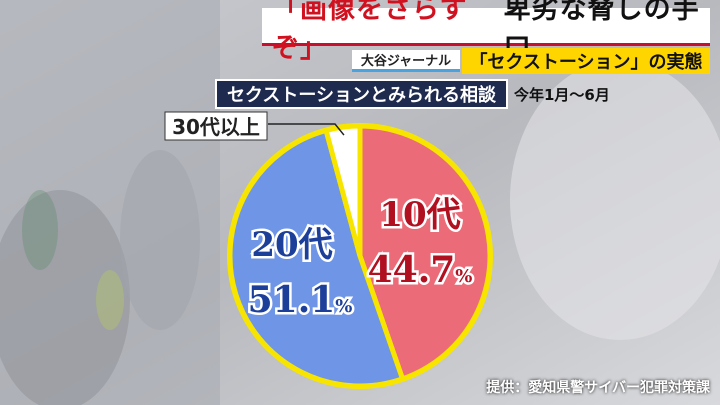 The image size is (720, 405). I want to click on chart-title: セクストーションとみられる相談, so click(361, 94).